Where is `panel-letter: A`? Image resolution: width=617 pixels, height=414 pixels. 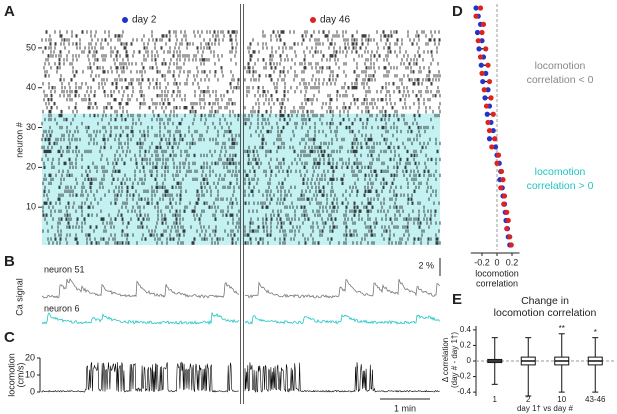
panel-letter: A is located at coordinates (9, 11).